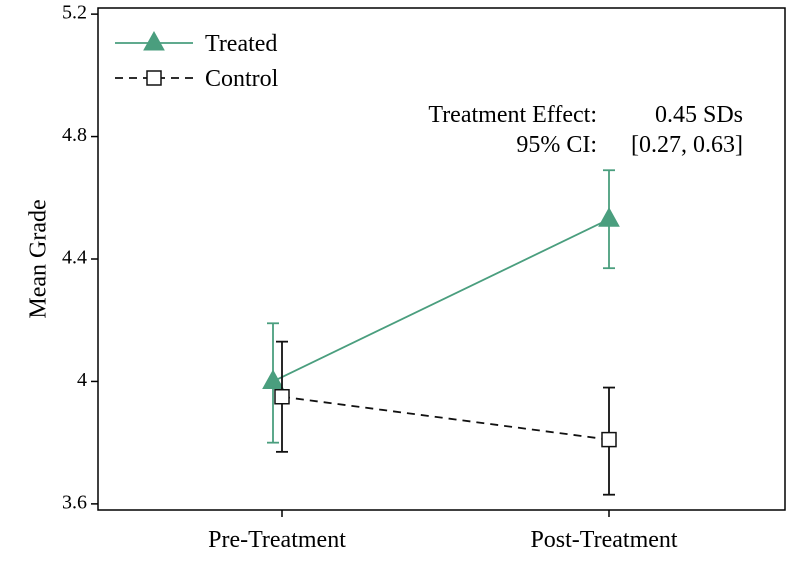  I want to click on ci-value: [0.27, 0.63], so click(687, 145).